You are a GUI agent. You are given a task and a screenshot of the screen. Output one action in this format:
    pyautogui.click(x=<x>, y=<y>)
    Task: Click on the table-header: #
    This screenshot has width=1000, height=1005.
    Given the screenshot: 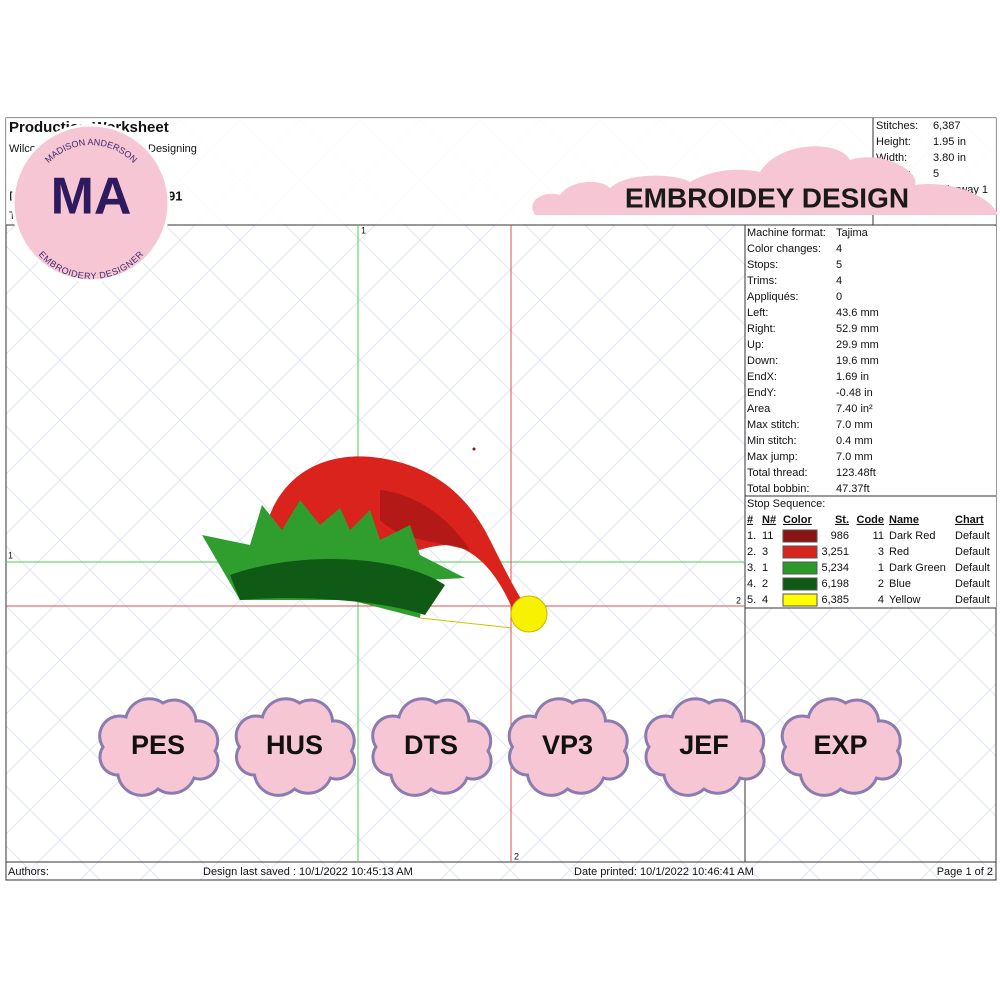 What is the action you would take?
    pyautogui.click(x=750, y=520)
    